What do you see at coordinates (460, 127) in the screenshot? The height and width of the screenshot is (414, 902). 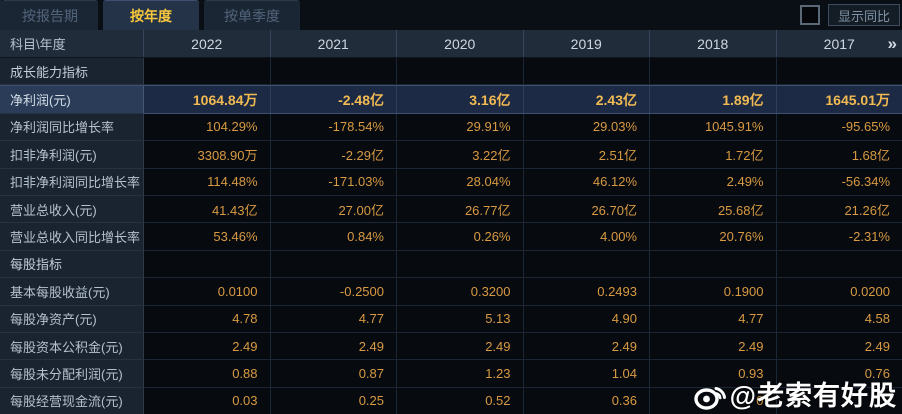 I see `value-cell: 29.91%` at bounding box center [460, 127].